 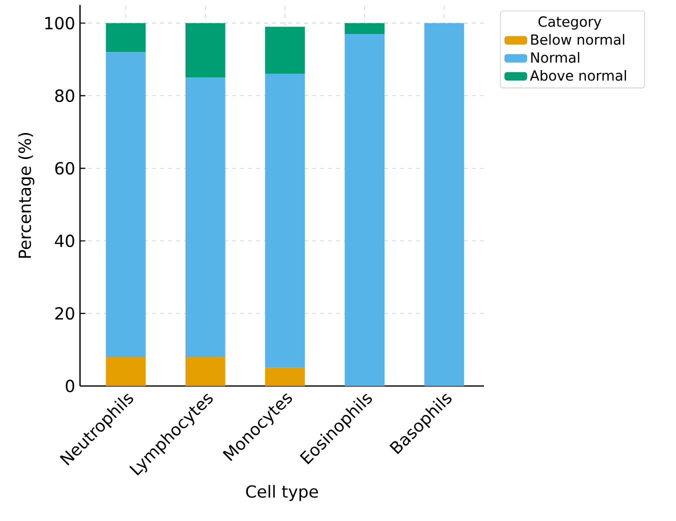 I want to click on y-tick-label: 20, so click(x=64, y=313).